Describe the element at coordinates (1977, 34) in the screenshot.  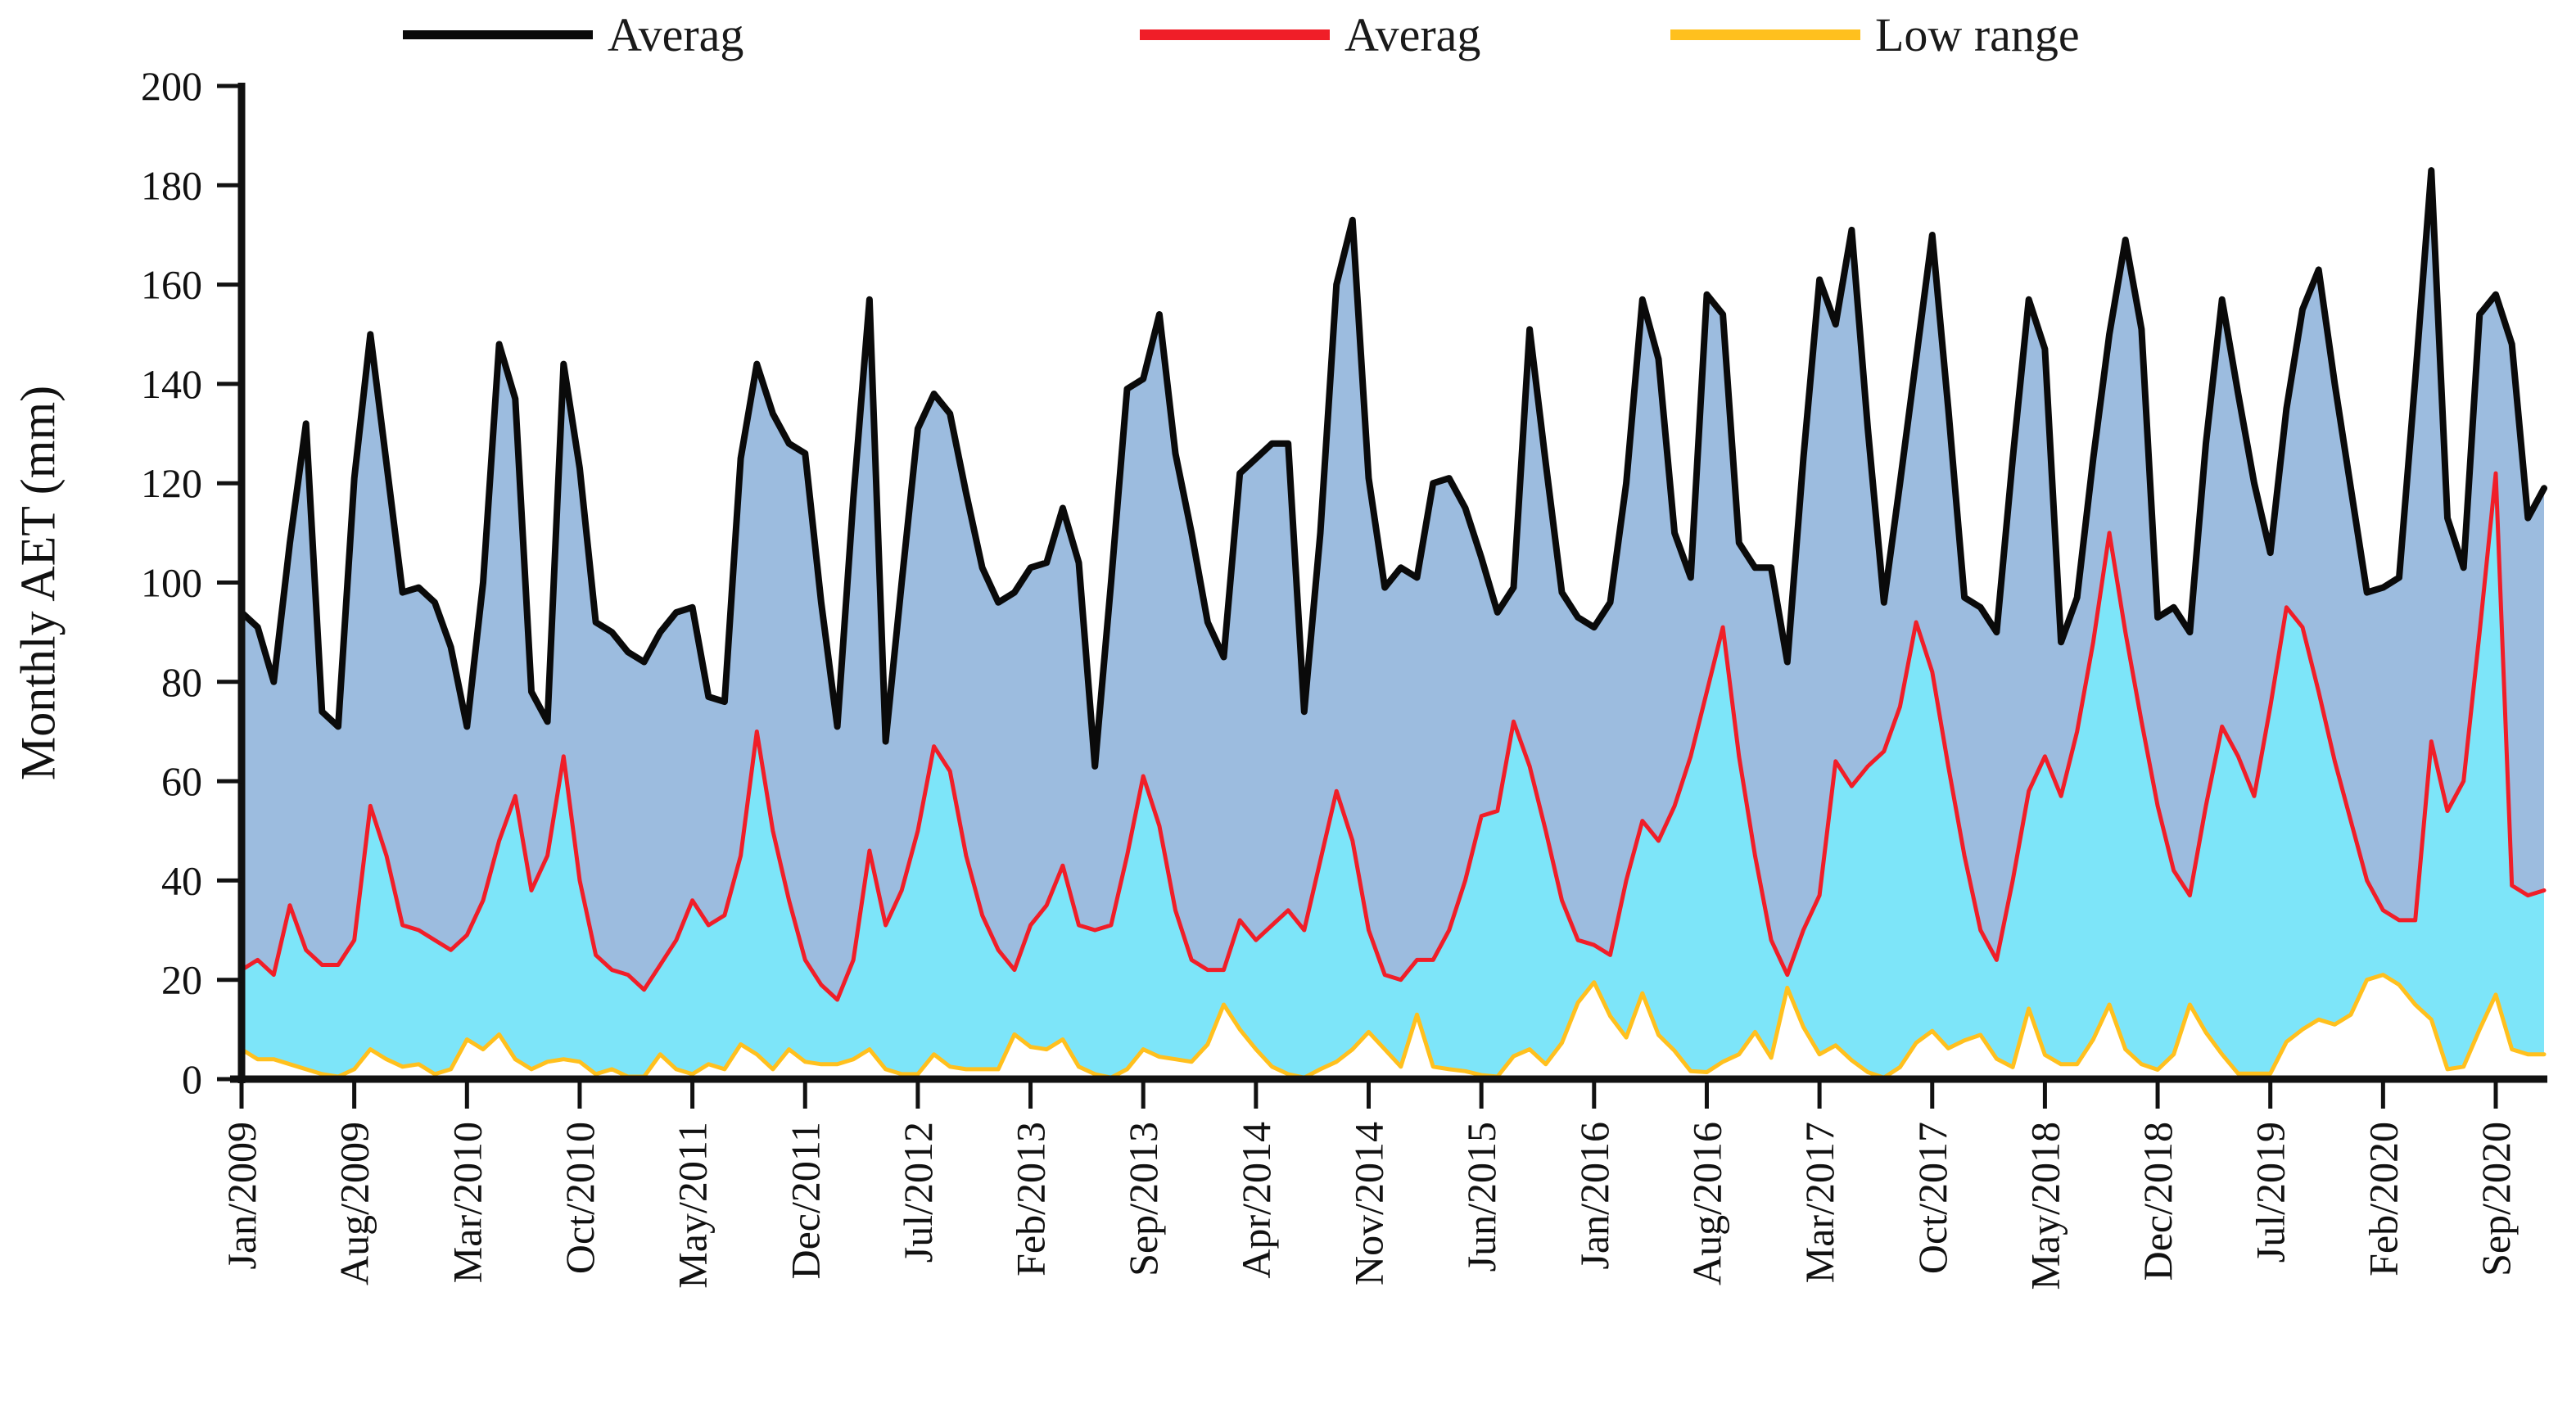
I see `legend-label: Low range` at that location.